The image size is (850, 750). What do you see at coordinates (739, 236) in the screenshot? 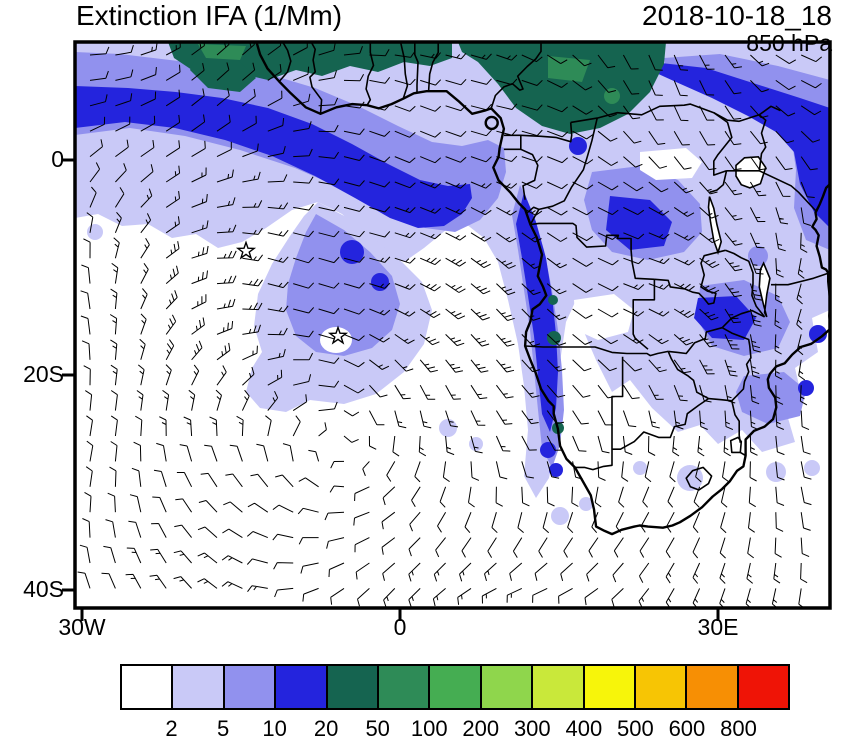
I see `lakes` at bounding box center [739, 236].